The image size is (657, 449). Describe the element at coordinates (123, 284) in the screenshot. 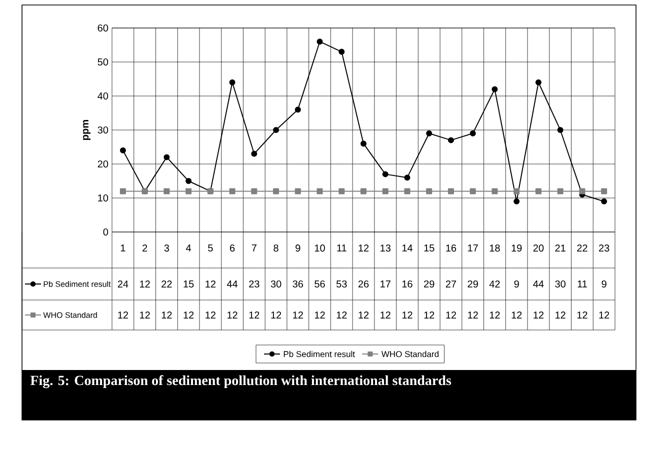

I see `data-label: 24` at that location.